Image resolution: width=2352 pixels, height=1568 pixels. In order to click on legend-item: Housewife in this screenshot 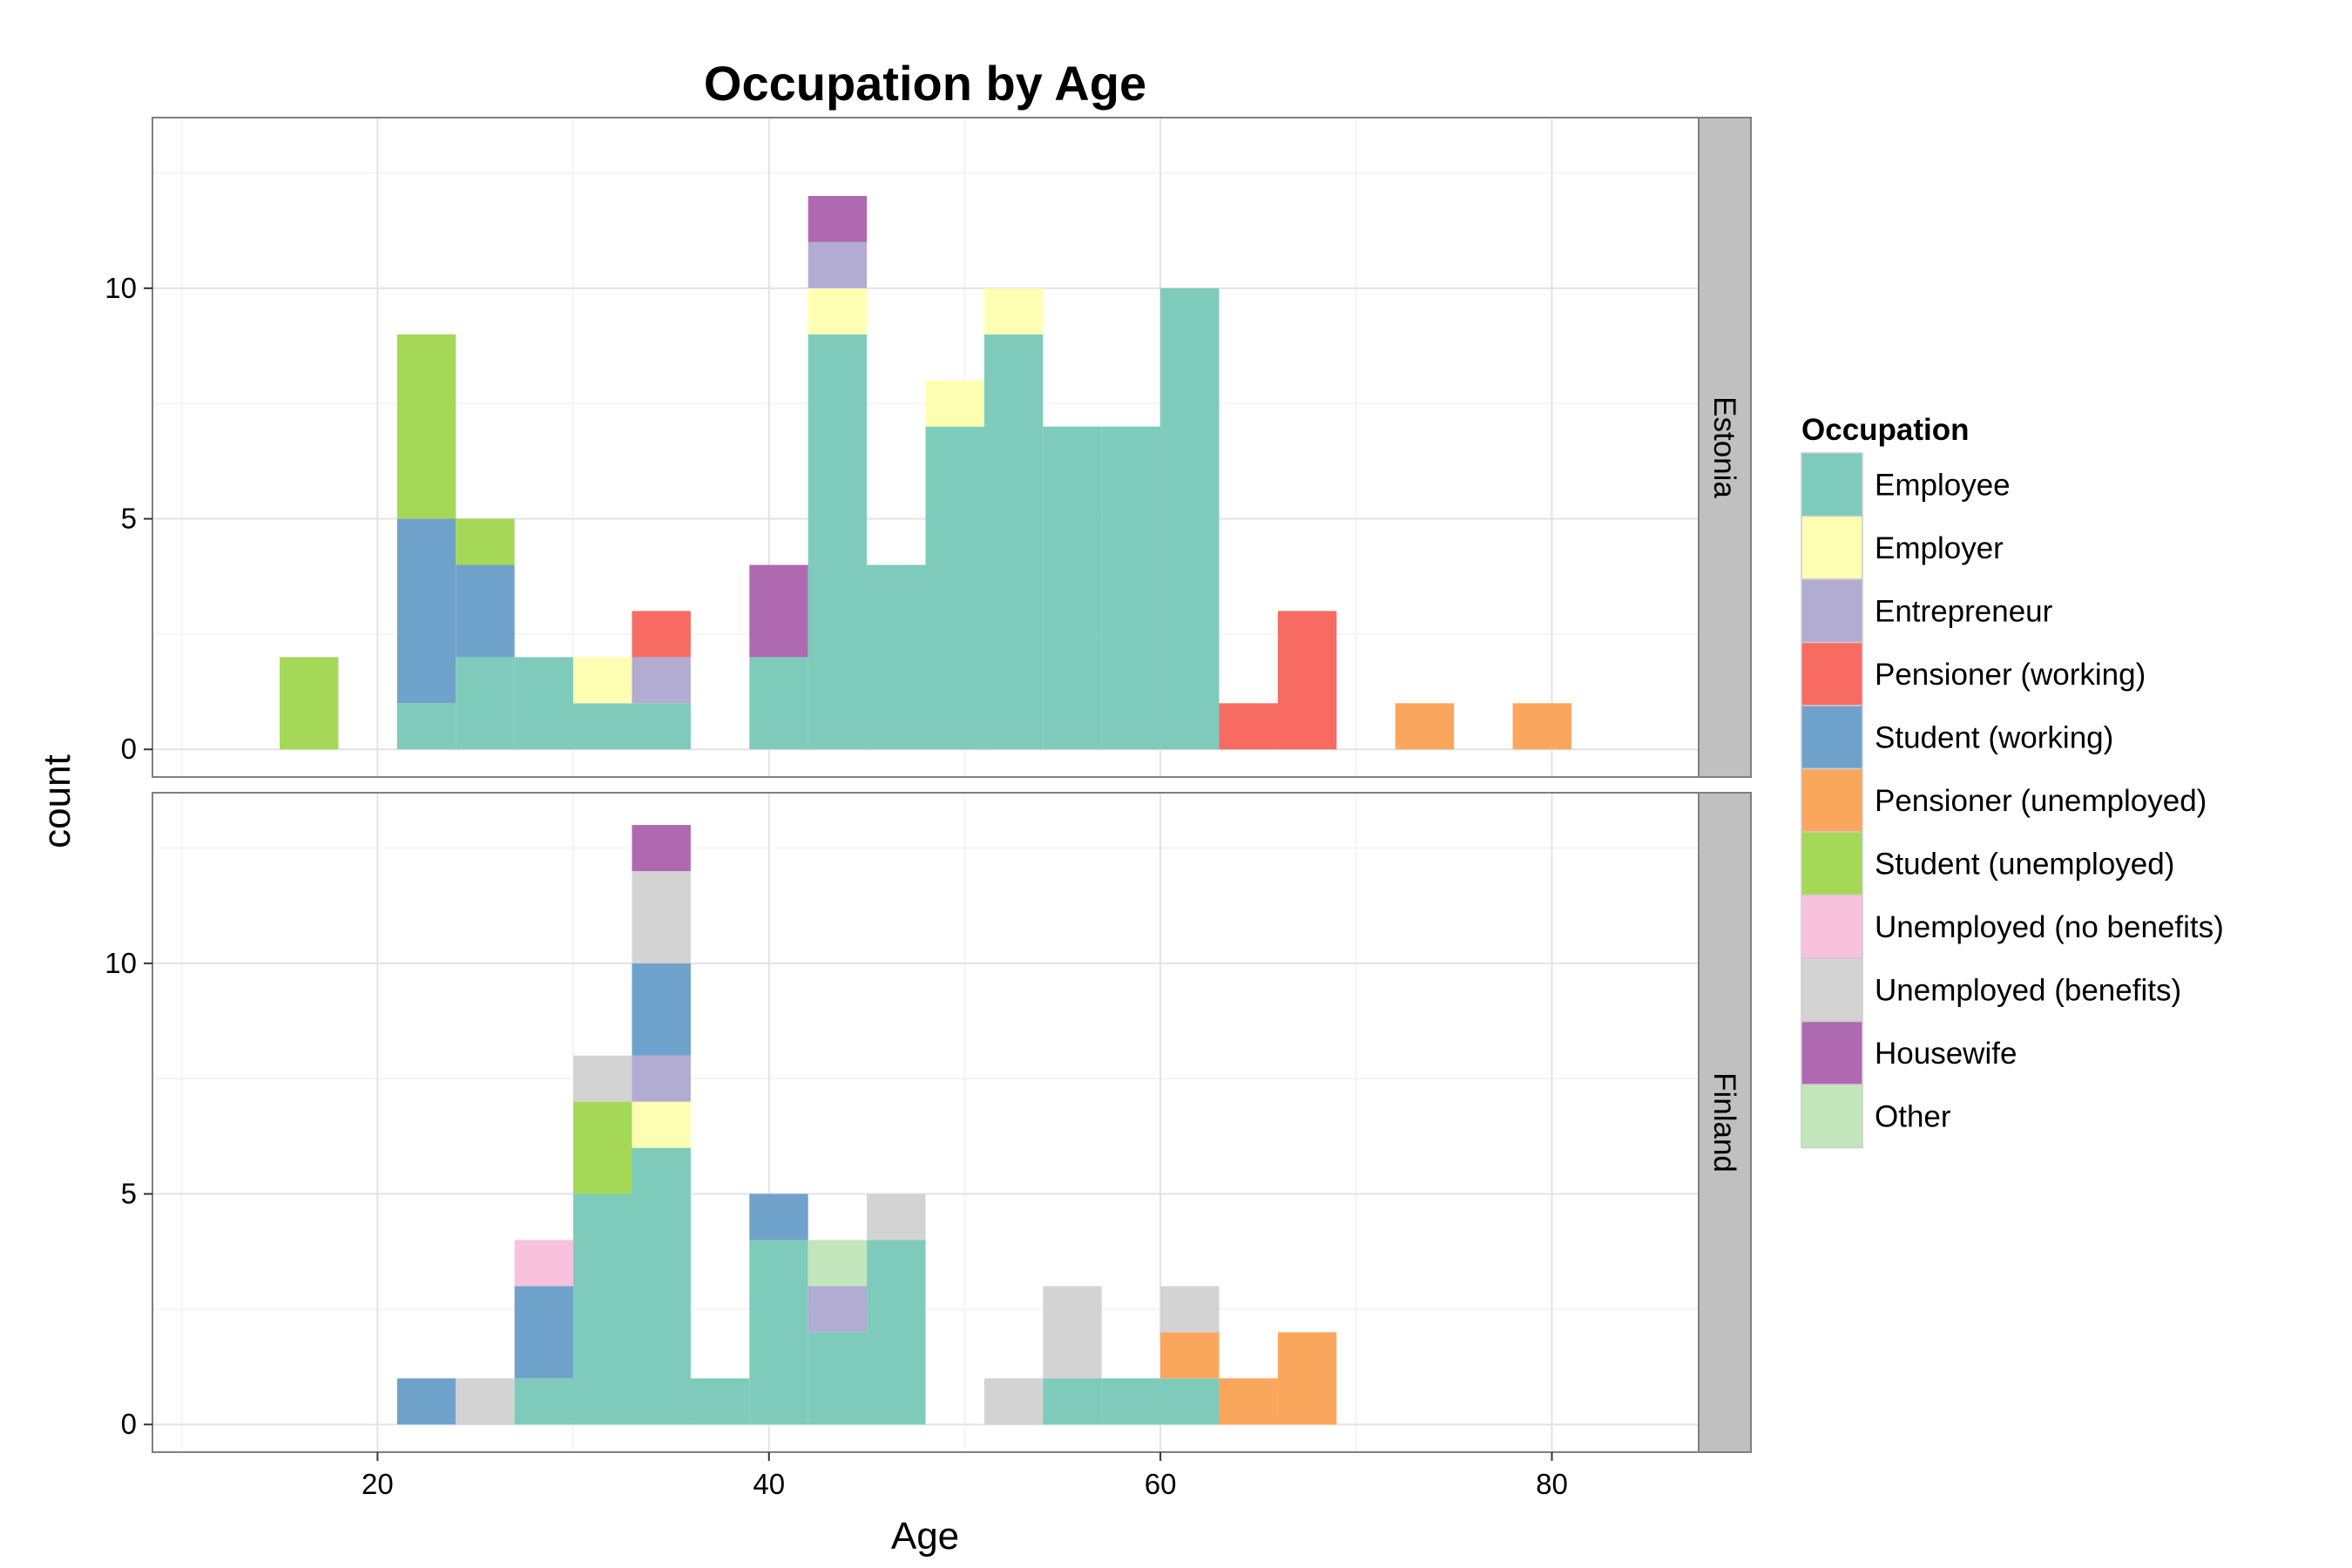, I will do `click(1909, 1053)`.